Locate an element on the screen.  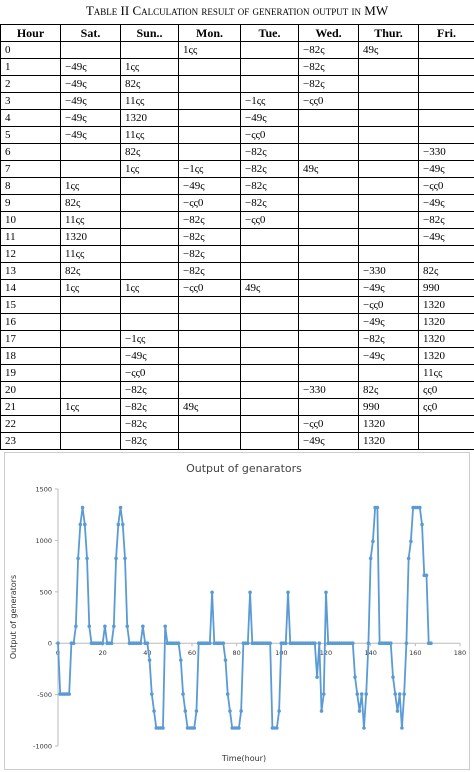
x-tick-label: 180 is located at coordinates (460, 653).